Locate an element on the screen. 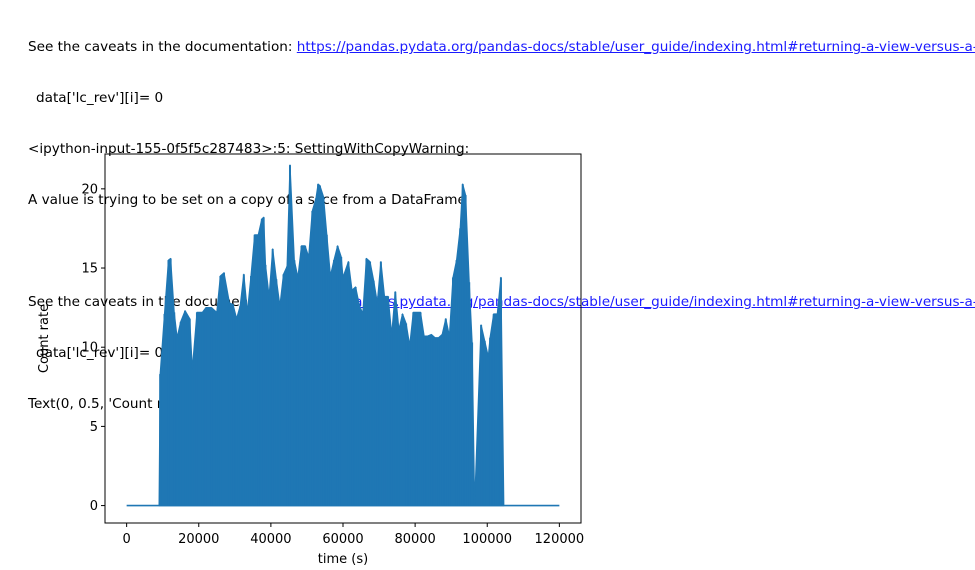 Image resolution: width=975 pixels, height=570 pixels. x-tick-label: 120000 is located at coordinates (560, 539).